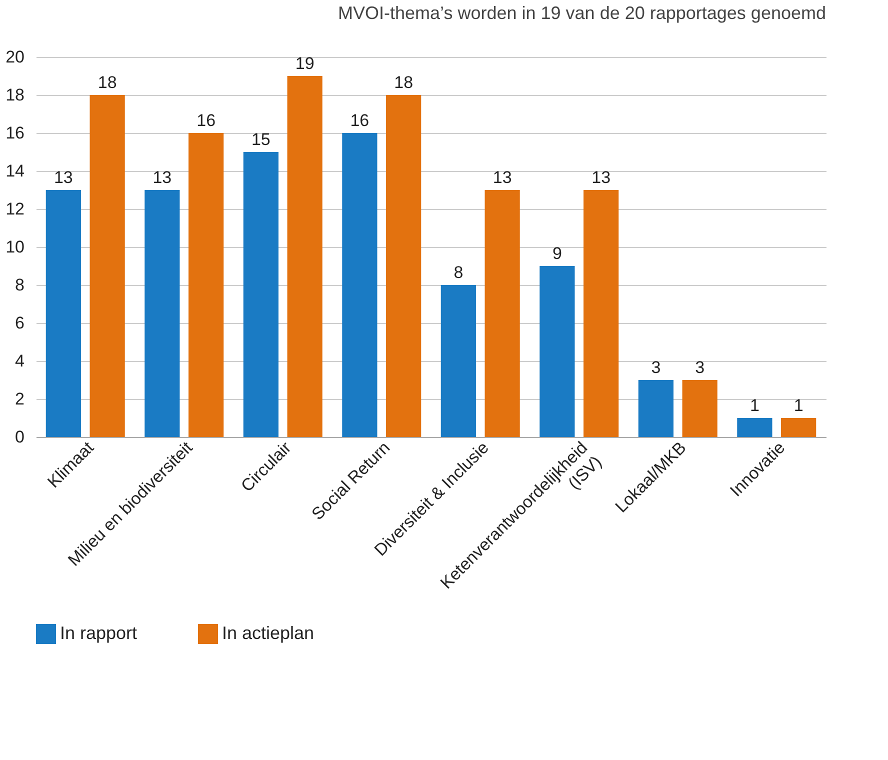 The width and height of the screenshot is (888, 760). What do you see at coordinates (15, 247) in the screenshot?
I see `y-tick-label: 10` at bounding box center [15, 247].